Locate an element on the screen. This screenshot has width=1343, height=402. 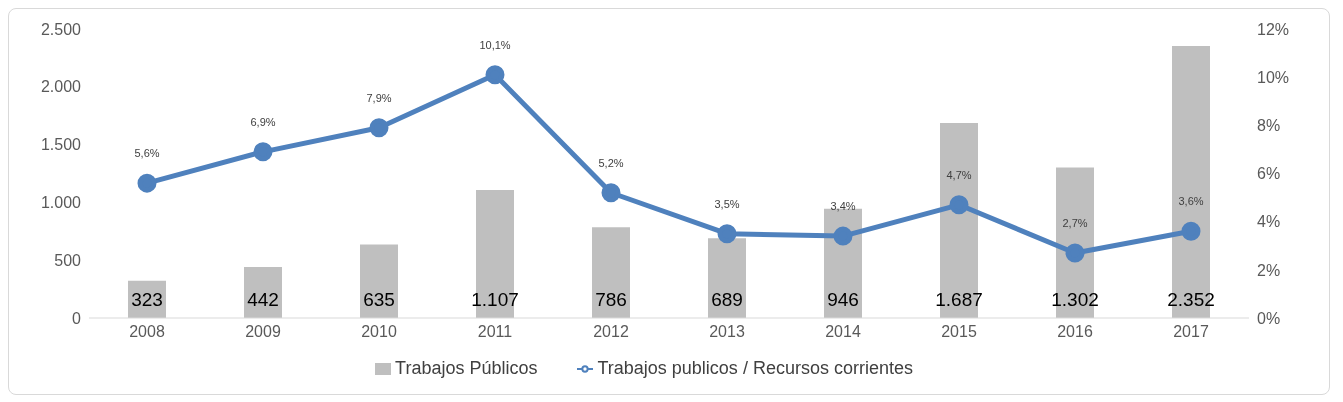
data-label: 3,4% is located at coordinates (843, 206).